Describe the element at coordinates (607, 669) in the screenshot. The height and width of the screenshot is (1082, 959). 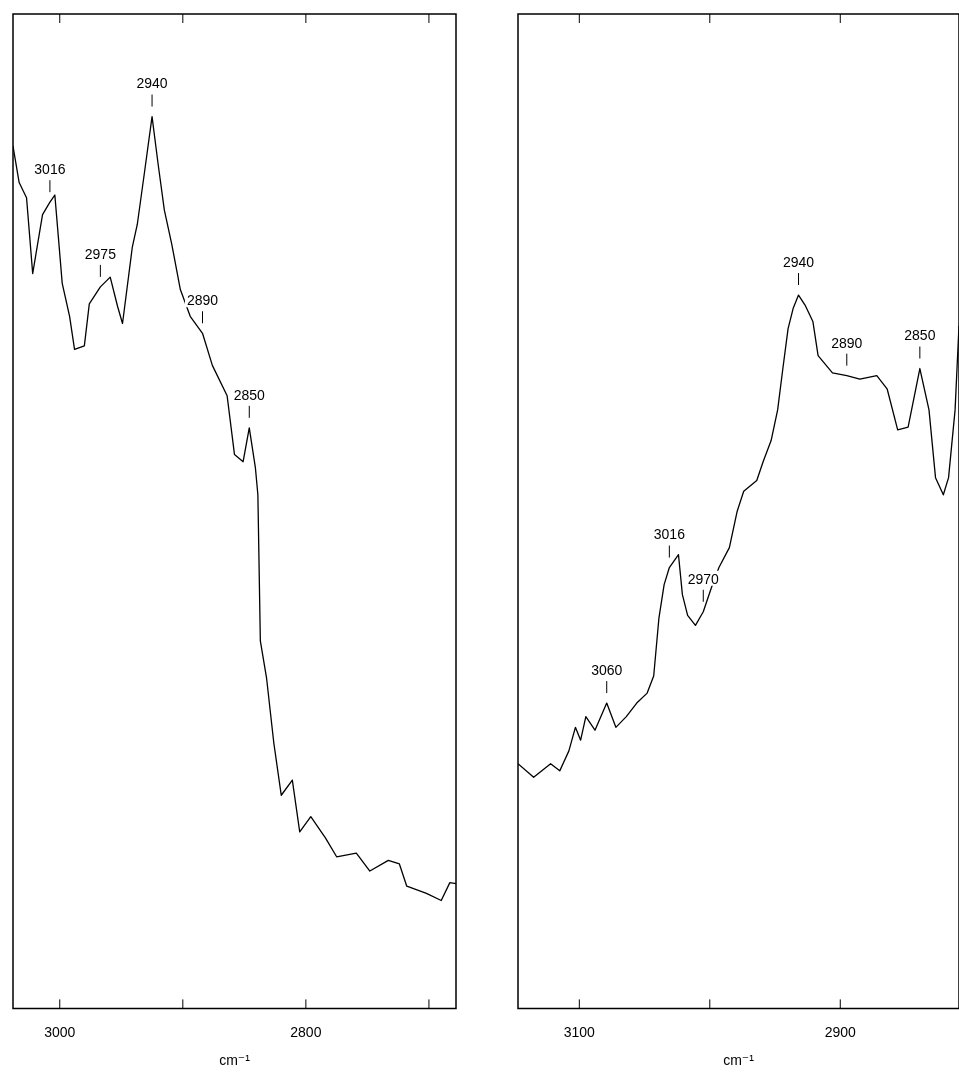
I see `annotation: 3060` at that location.